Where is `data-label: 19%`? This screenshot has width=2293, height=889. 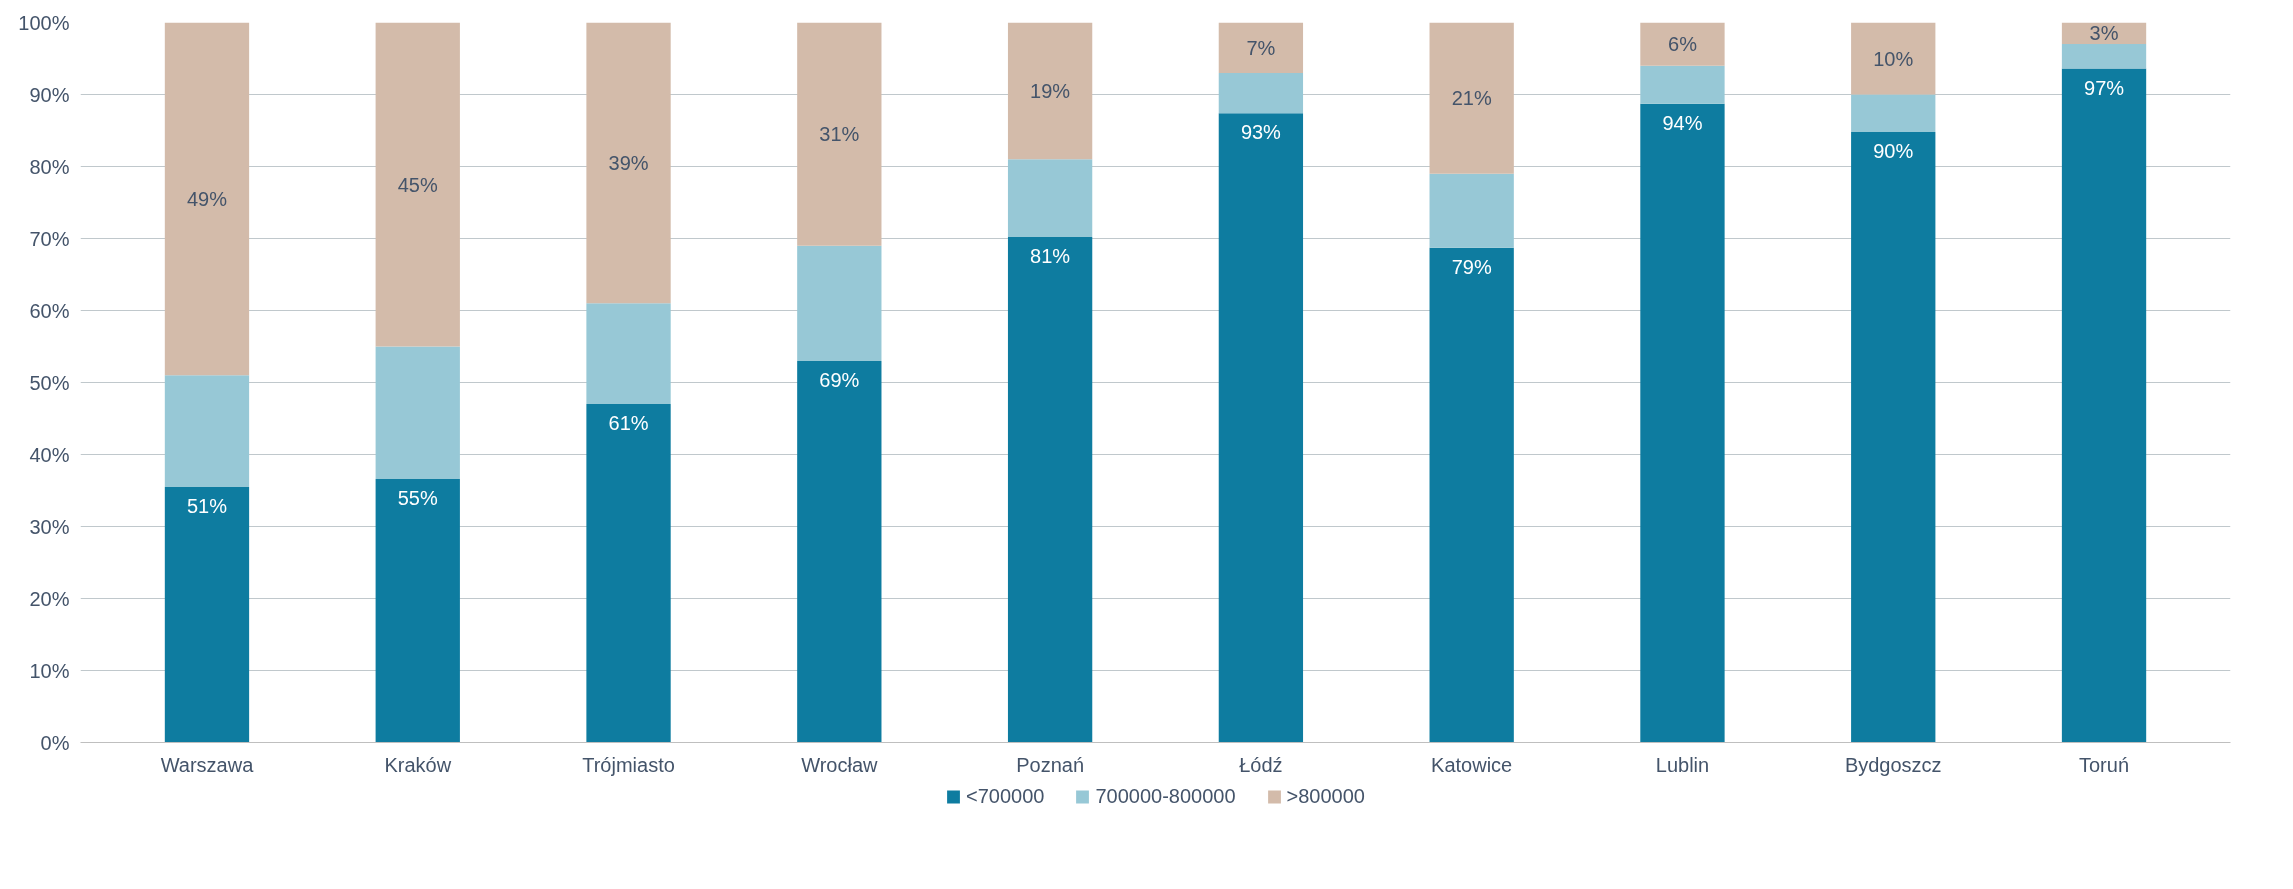
data-label: 19% is located at coordinates (1050, 90).